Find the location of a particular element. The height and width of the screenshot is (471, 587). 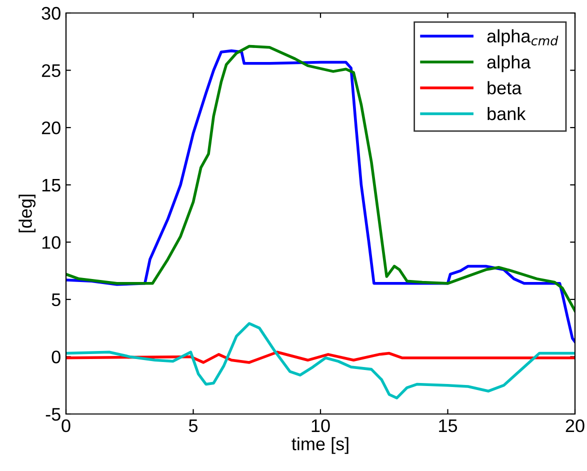

x-tick-label: 20 is located at coordinates (575, 425).